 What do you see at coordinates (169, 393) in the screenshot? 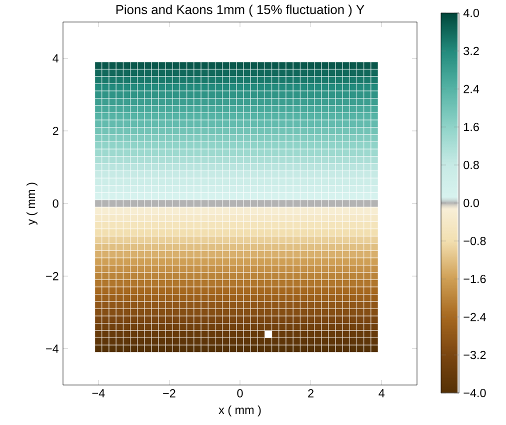
I see `x-tick-label: −2` at bounding box center [169, 393].